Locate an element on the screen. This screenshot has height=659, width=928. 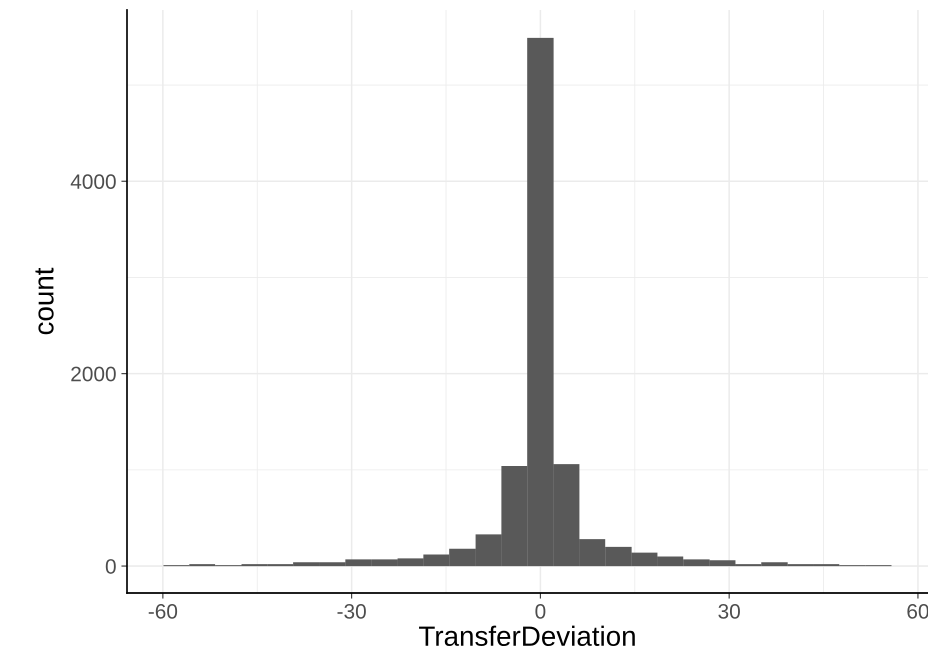
x-tick-label: -30 is located at coordinates (352, 611).